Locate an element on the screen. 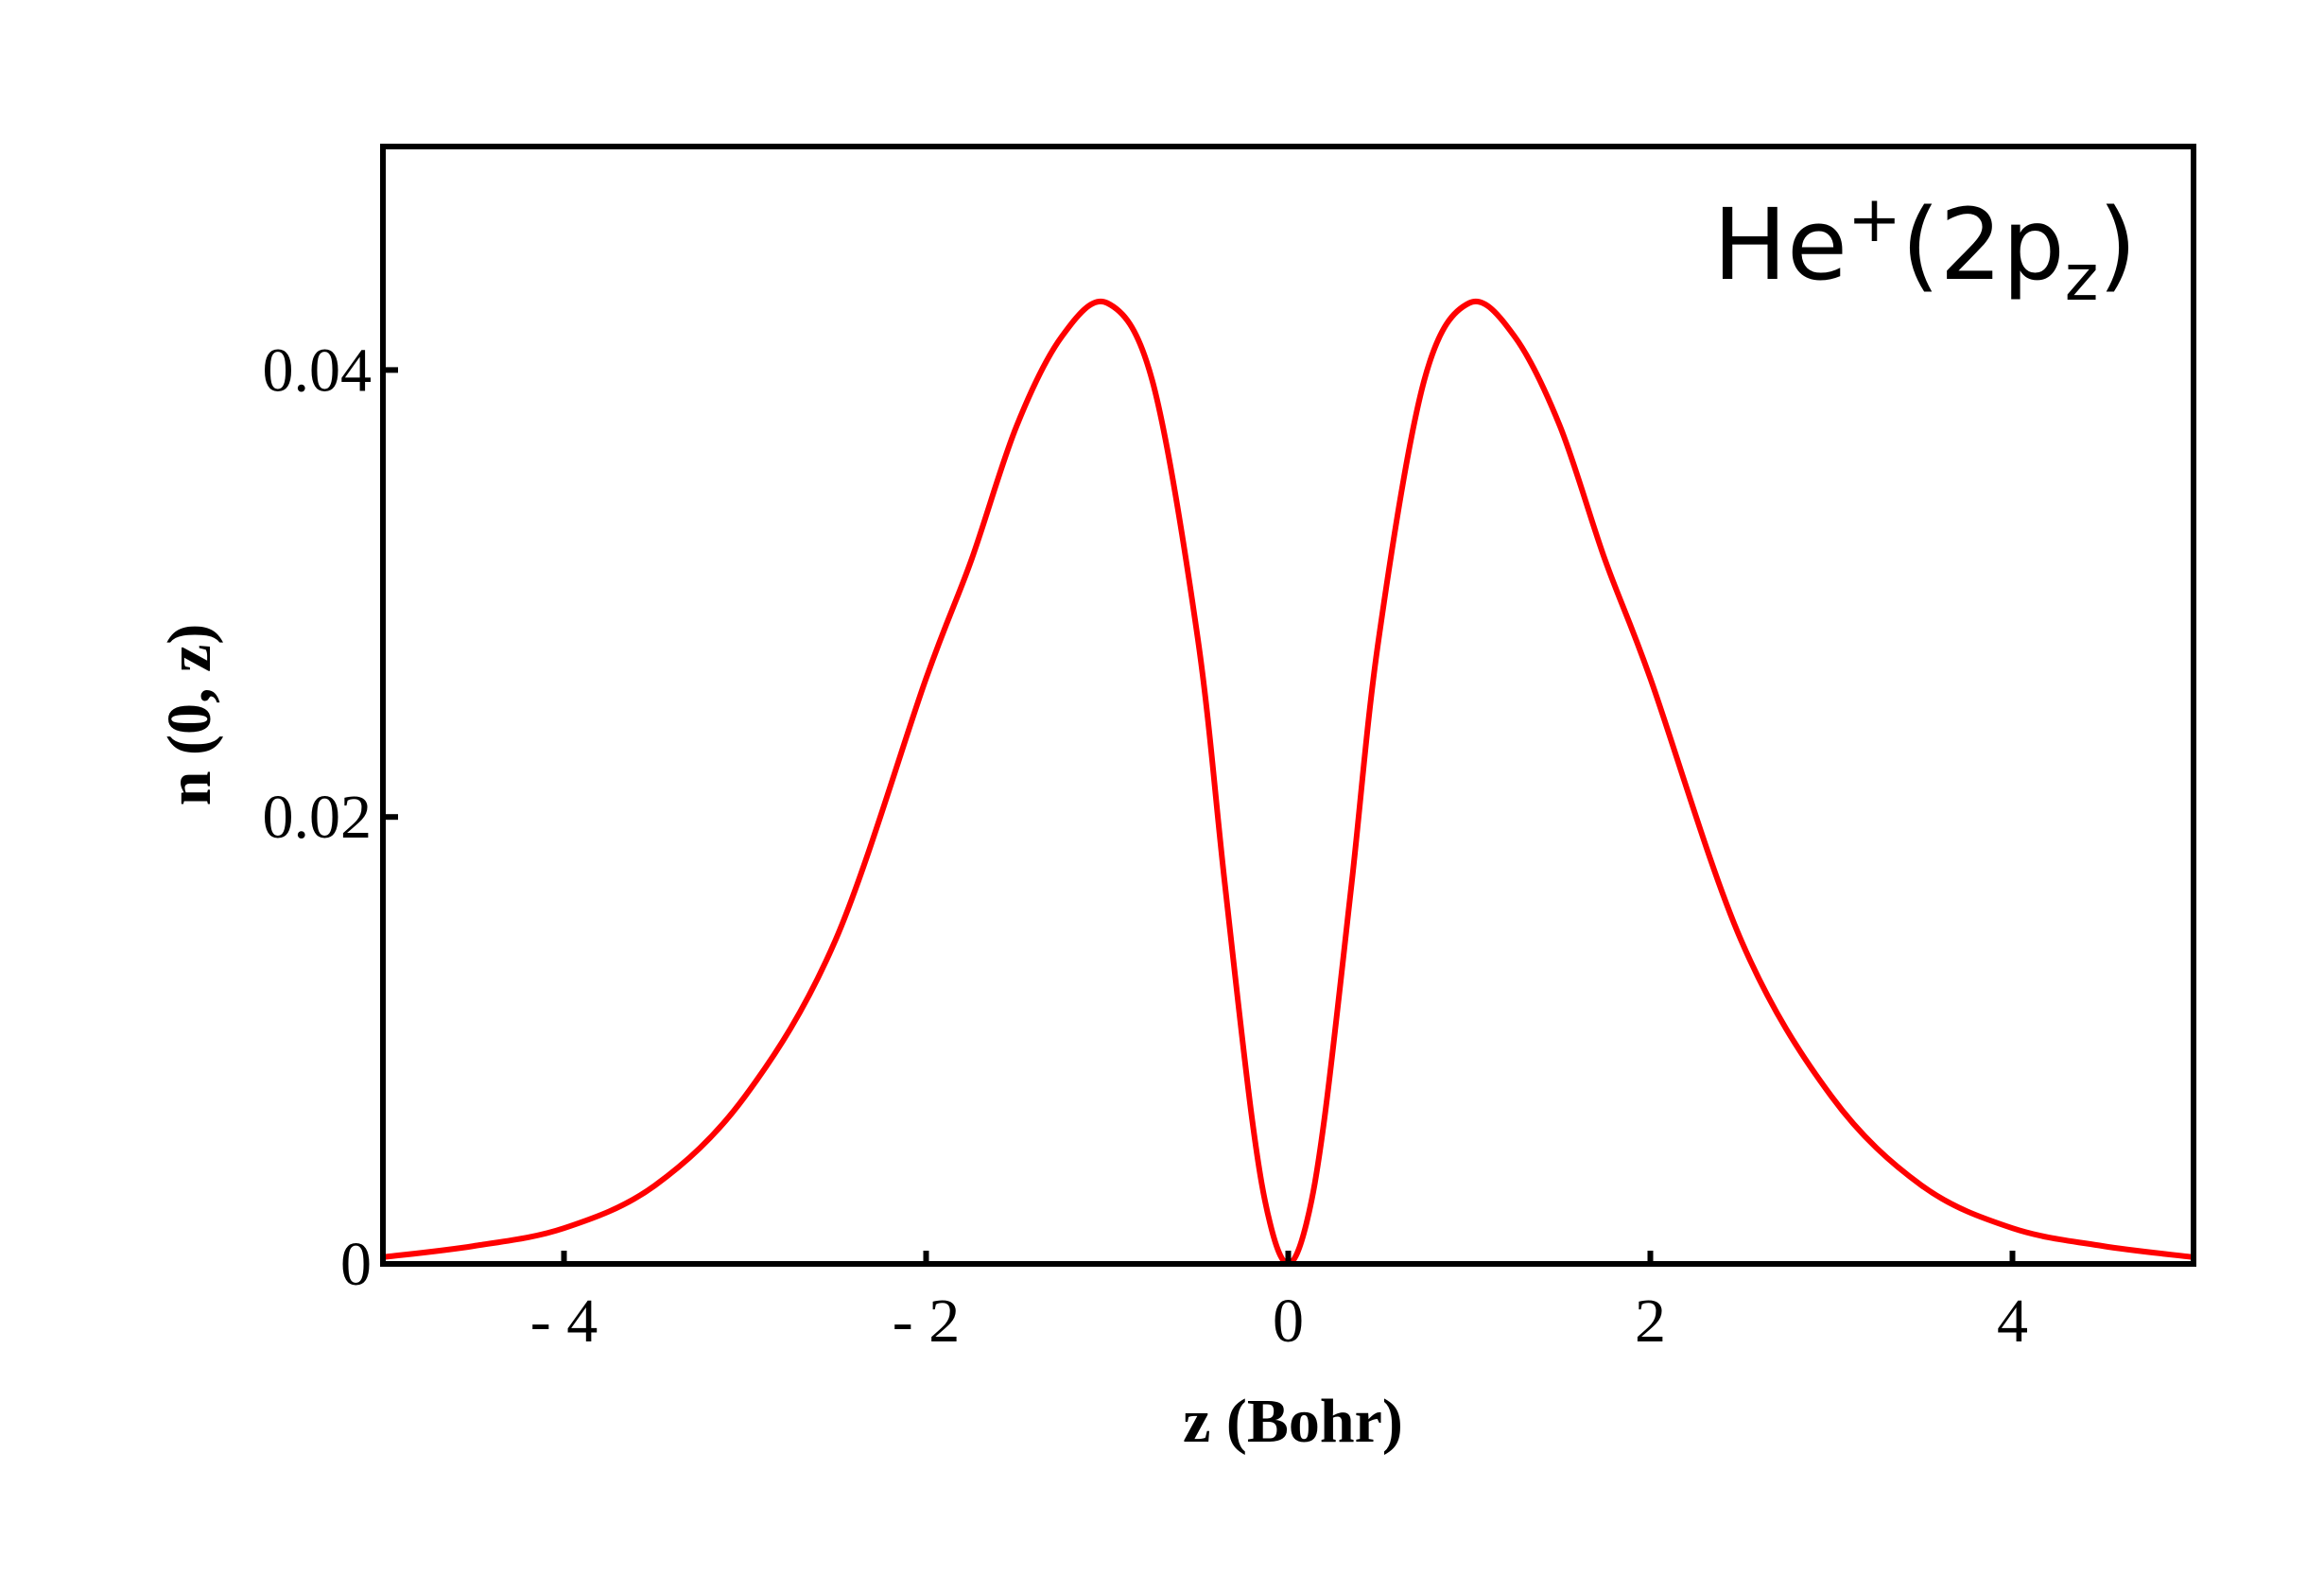 The width and height of the screenshot is (2324, 1591). annotation-close: ) is located at coordinates (2117, 245).